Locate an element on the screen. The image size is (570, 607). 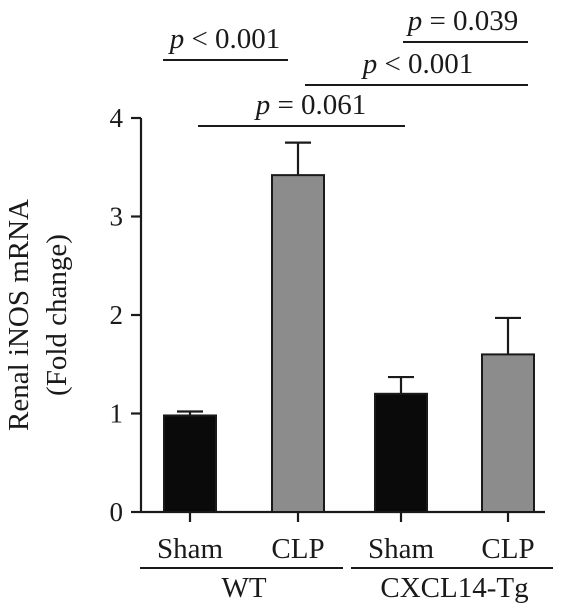
y-tick-label: 1 is located at coordinates (117, 414).